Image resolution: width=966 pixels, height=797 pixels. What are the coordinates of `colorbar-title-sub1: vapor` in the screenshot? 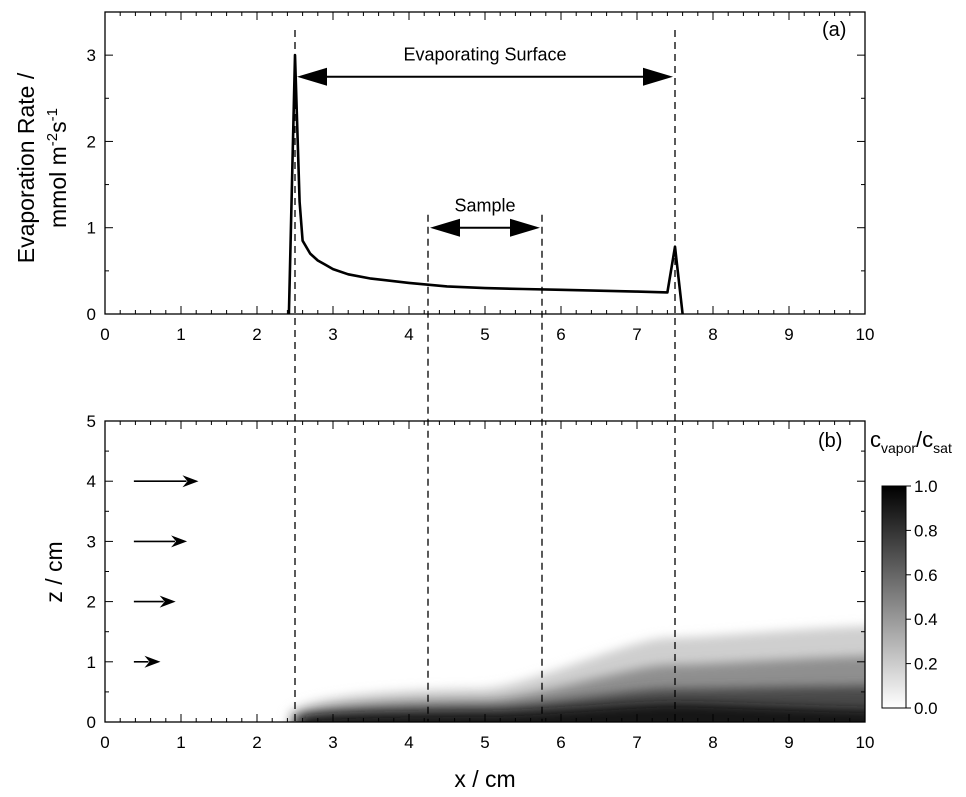 It's located at (898, 448).